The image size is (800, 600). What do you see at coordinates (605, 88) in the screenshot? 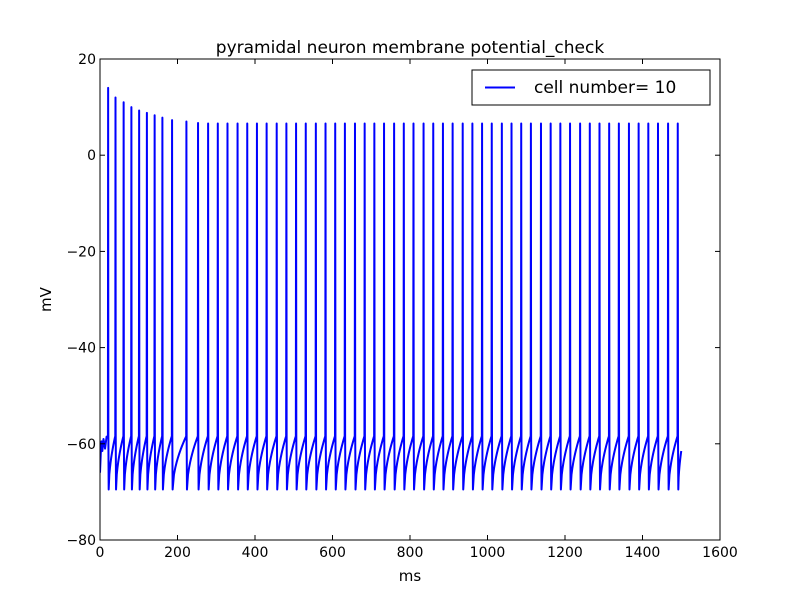
I see `legend-label: cell number= 10` at bounding box center [605, 88].